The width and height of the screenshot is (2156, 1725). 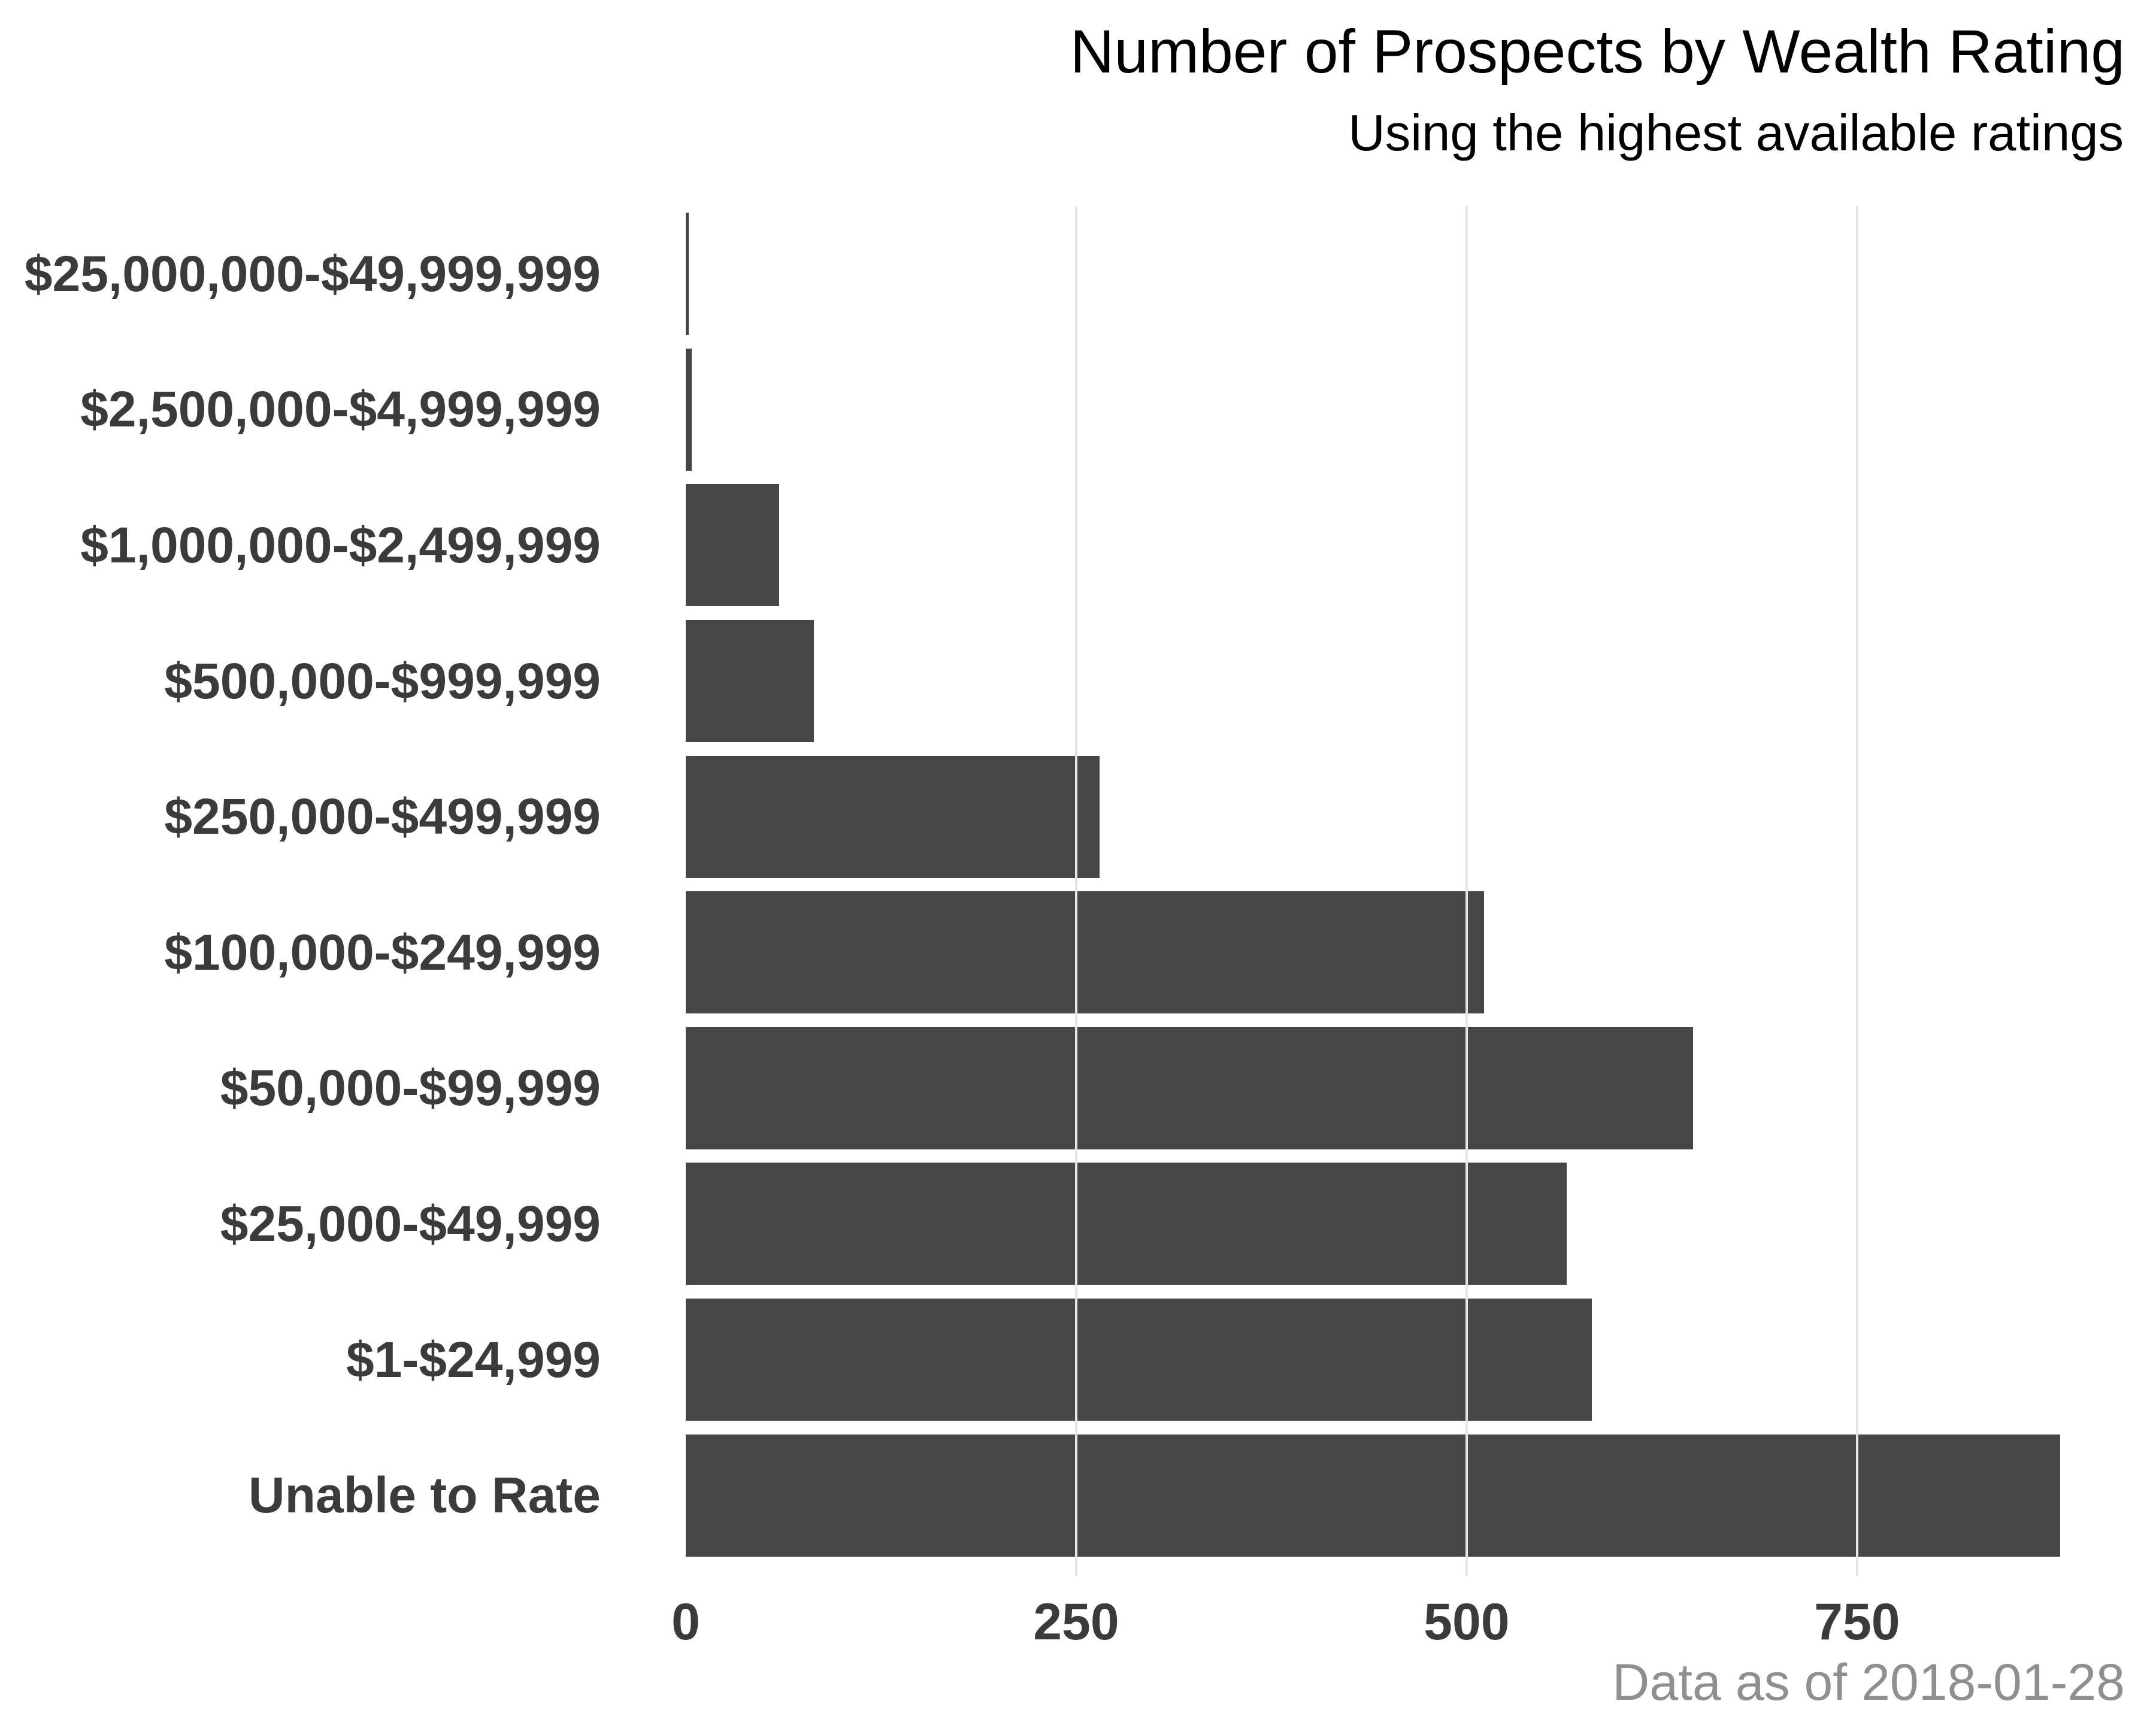 I want to click on x-tick-label: 250, so click(x=1076, y=1622).